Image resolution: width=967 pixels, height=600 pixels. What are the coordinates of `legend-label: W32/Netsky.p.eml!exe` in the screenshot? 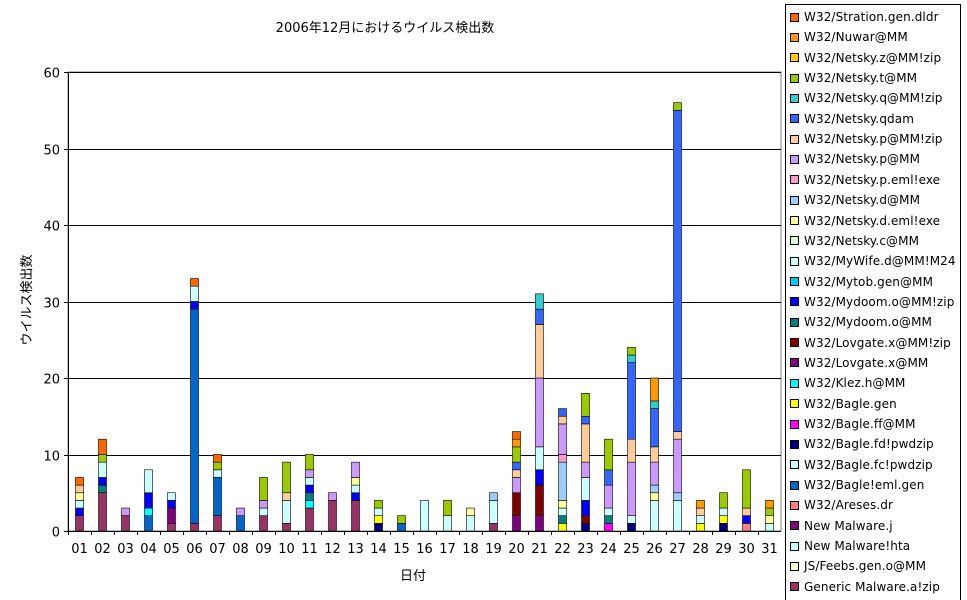 It's located at (872, 179).